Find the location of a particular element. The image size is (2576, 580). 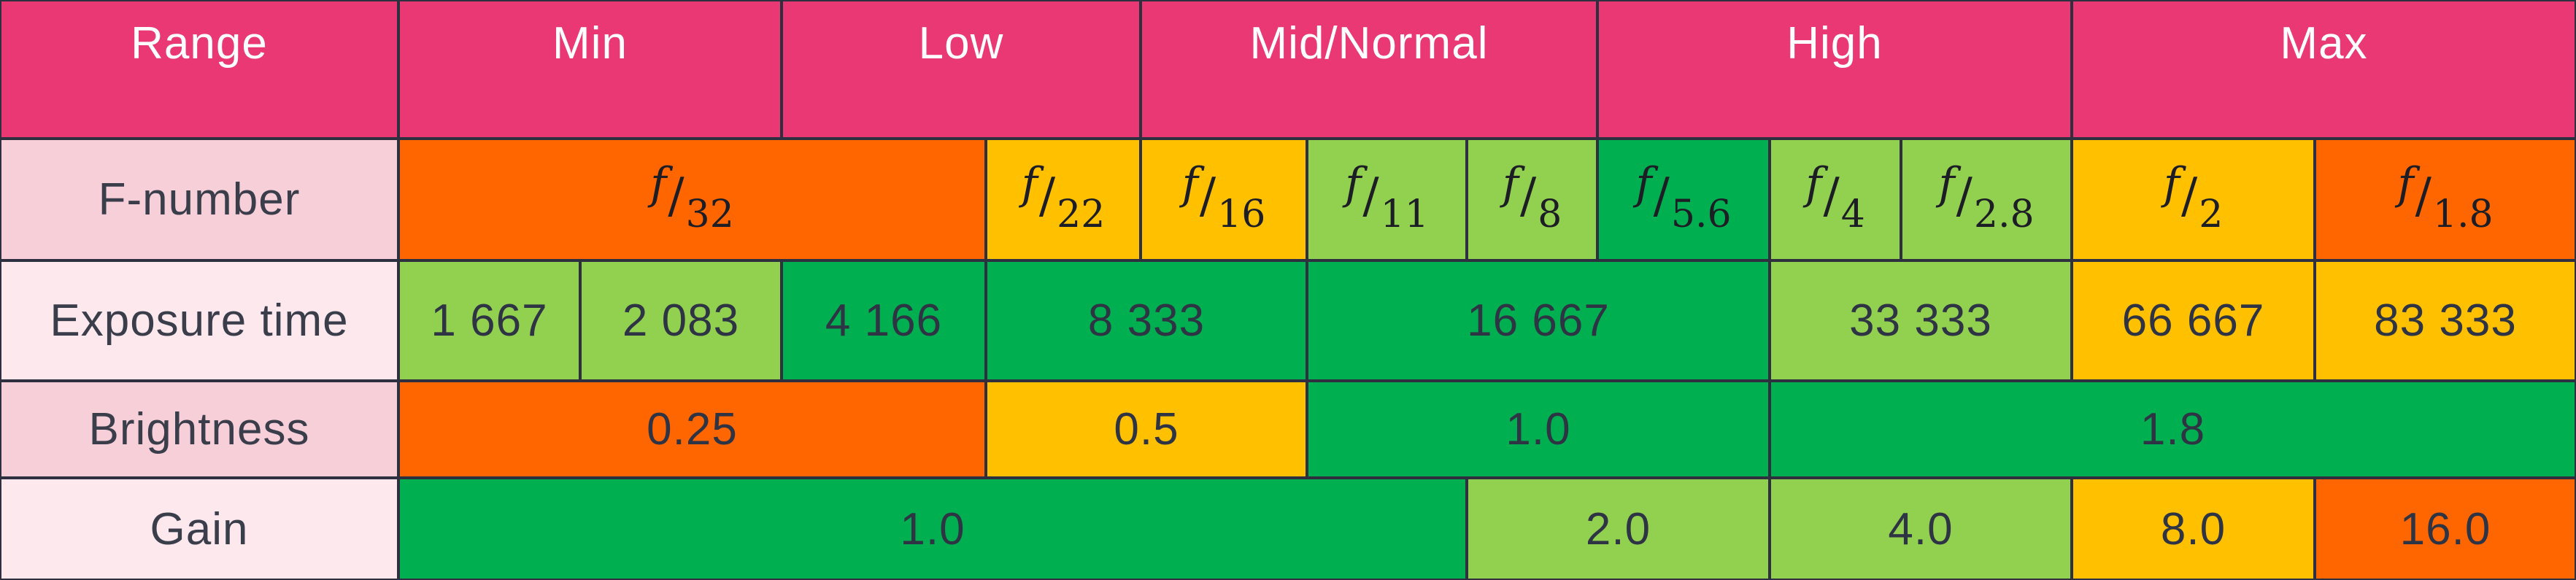

gain-cell: 1.0 is located at coordinates (932, 529).